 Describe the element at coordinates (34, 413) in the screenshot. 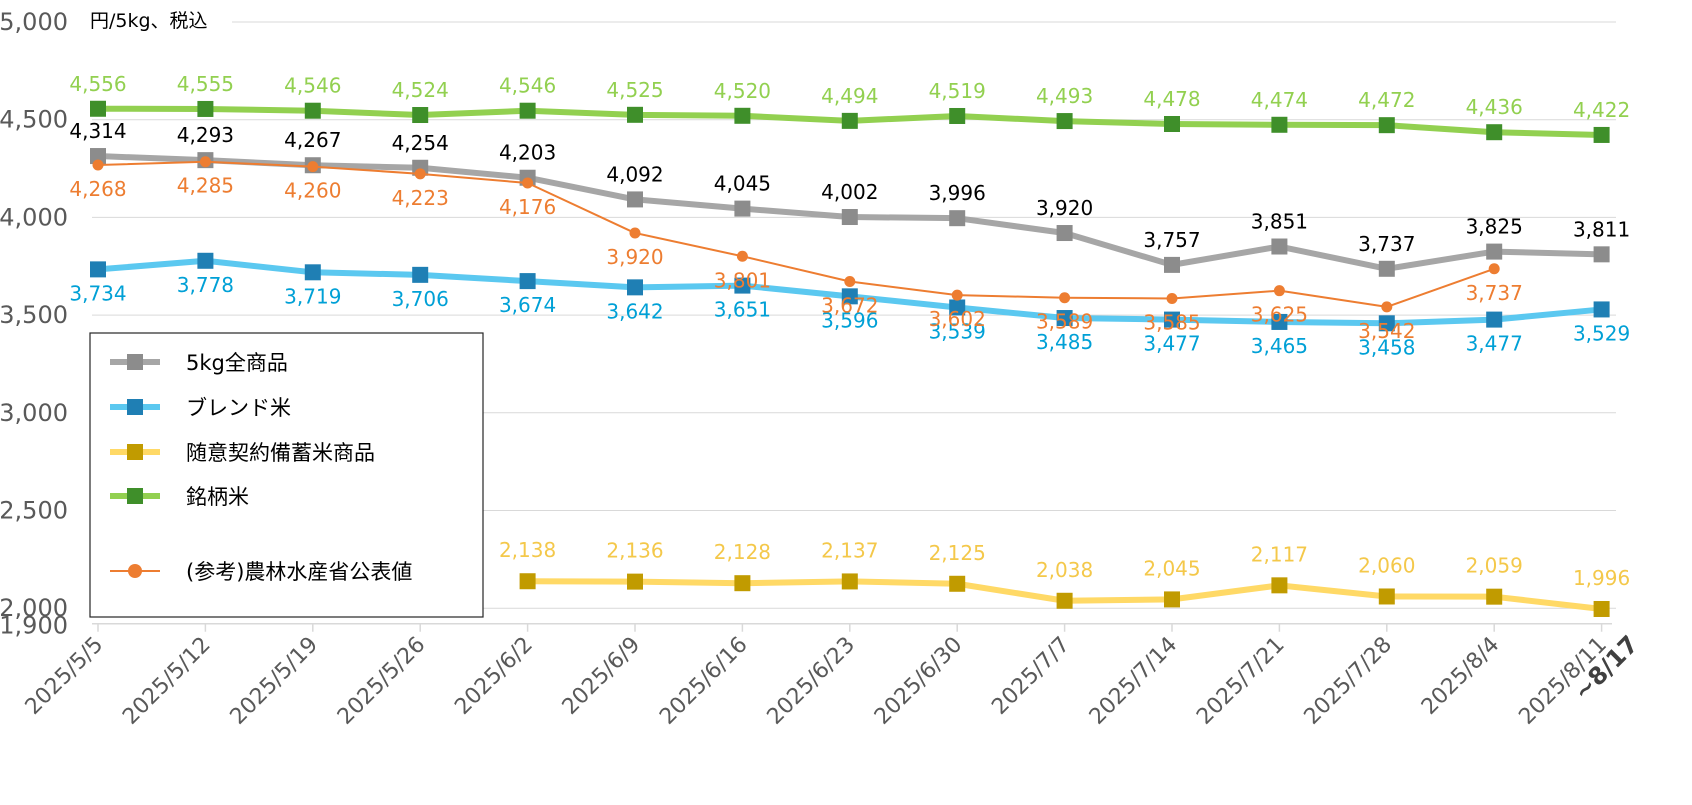

I see `y-tick-label: 3,000` at that location.